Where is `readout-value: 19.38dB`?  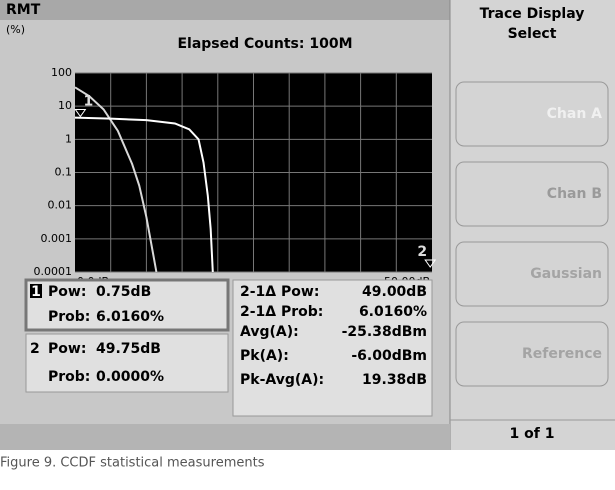
readout-value: 19.38dB is located at coordinates (394, 380).